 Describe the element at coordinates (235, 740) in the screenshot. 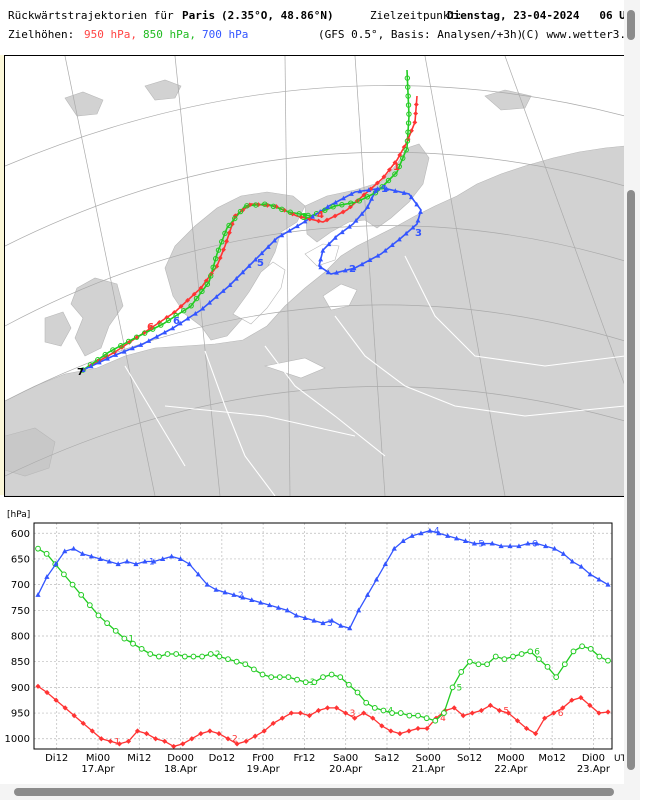

I see `series-day-label: 2` at that location.